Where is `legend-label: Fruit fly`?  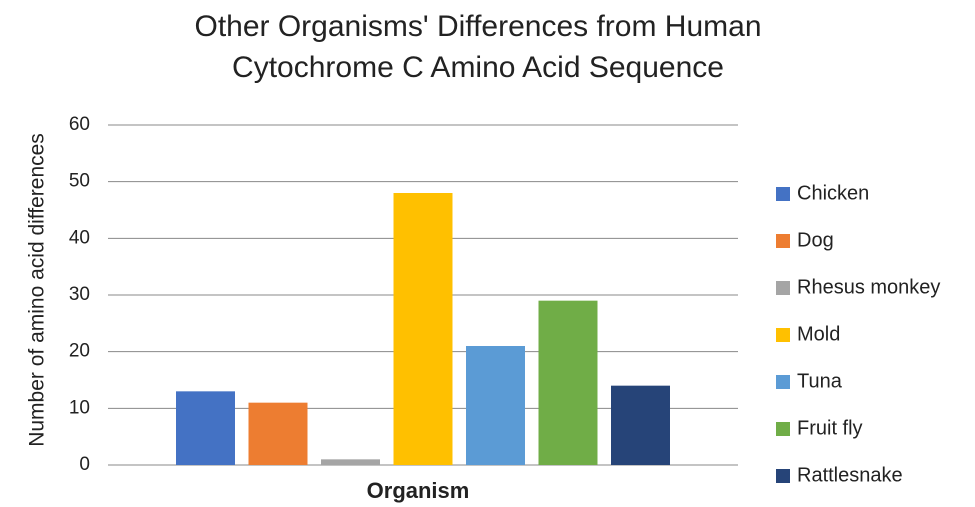
legend-label: Fruit fly is located at coordinates (830, 428).